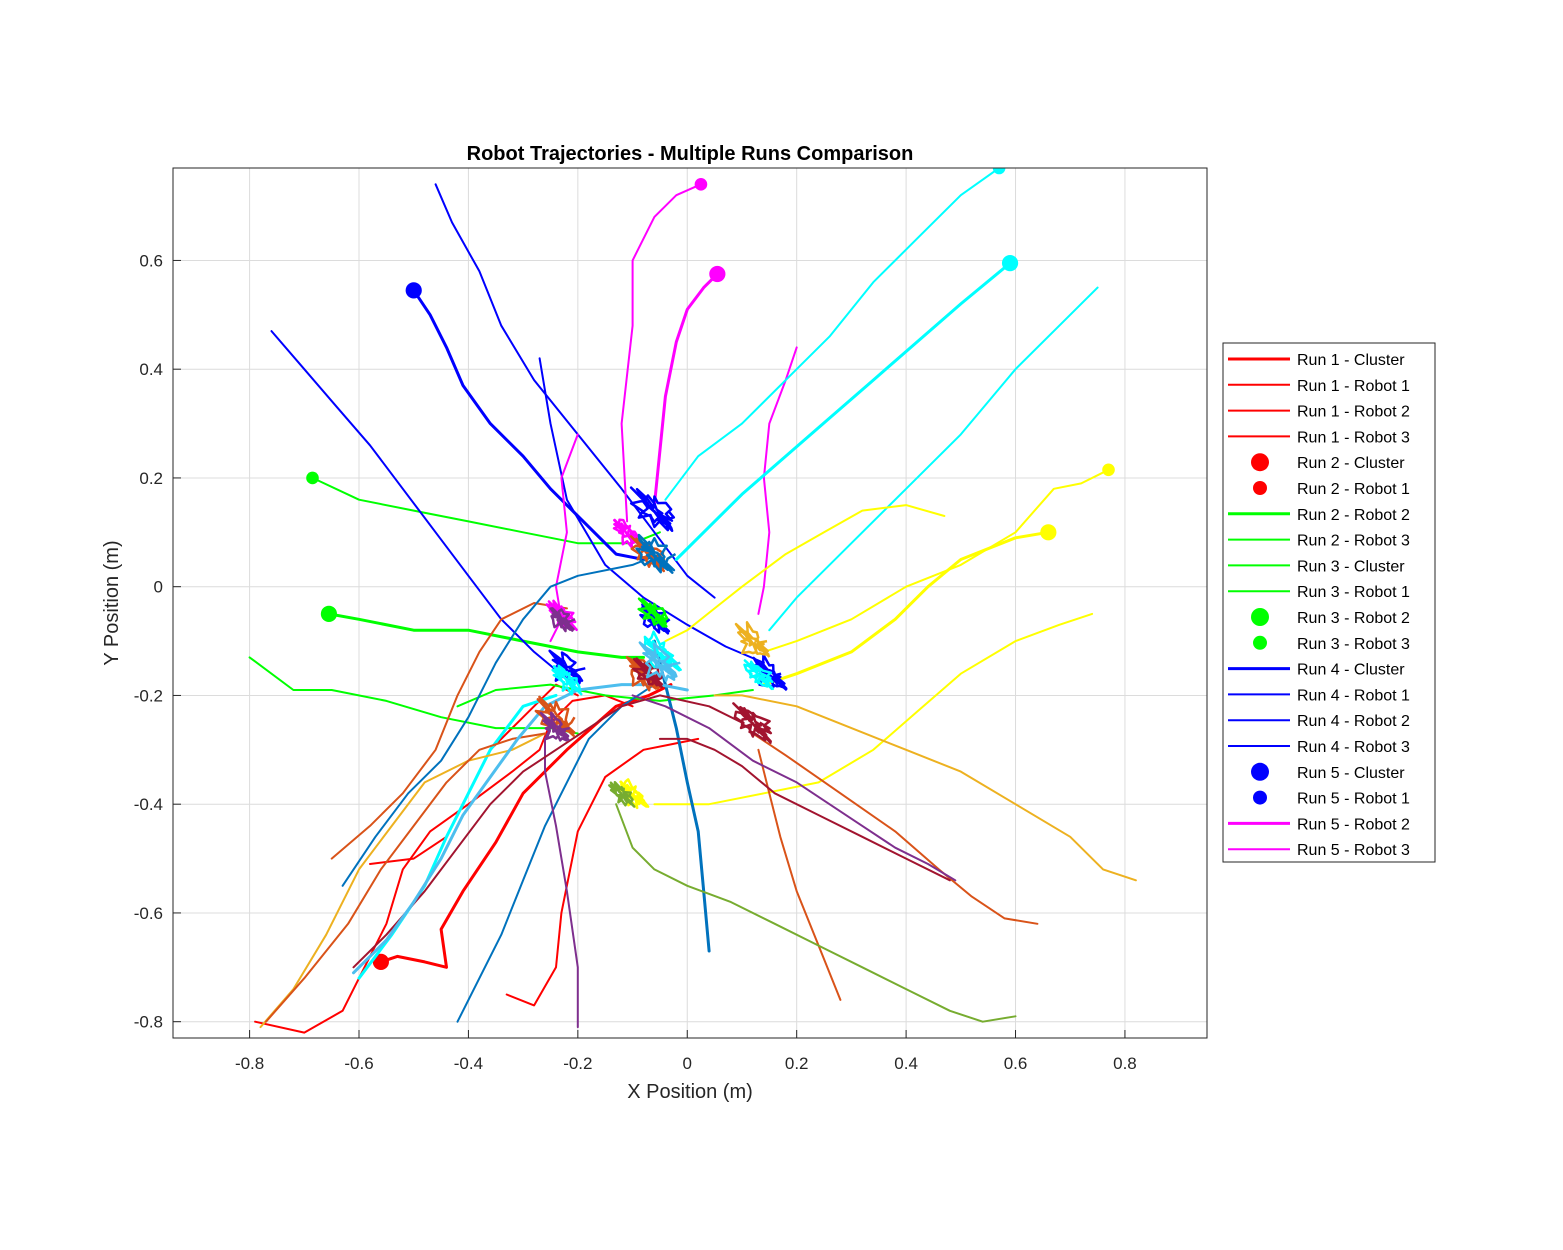  Describe the element at coordinates (1353, 824) in the screenshot. I see `legend-label: Run 5 - Robot 2` at that location.